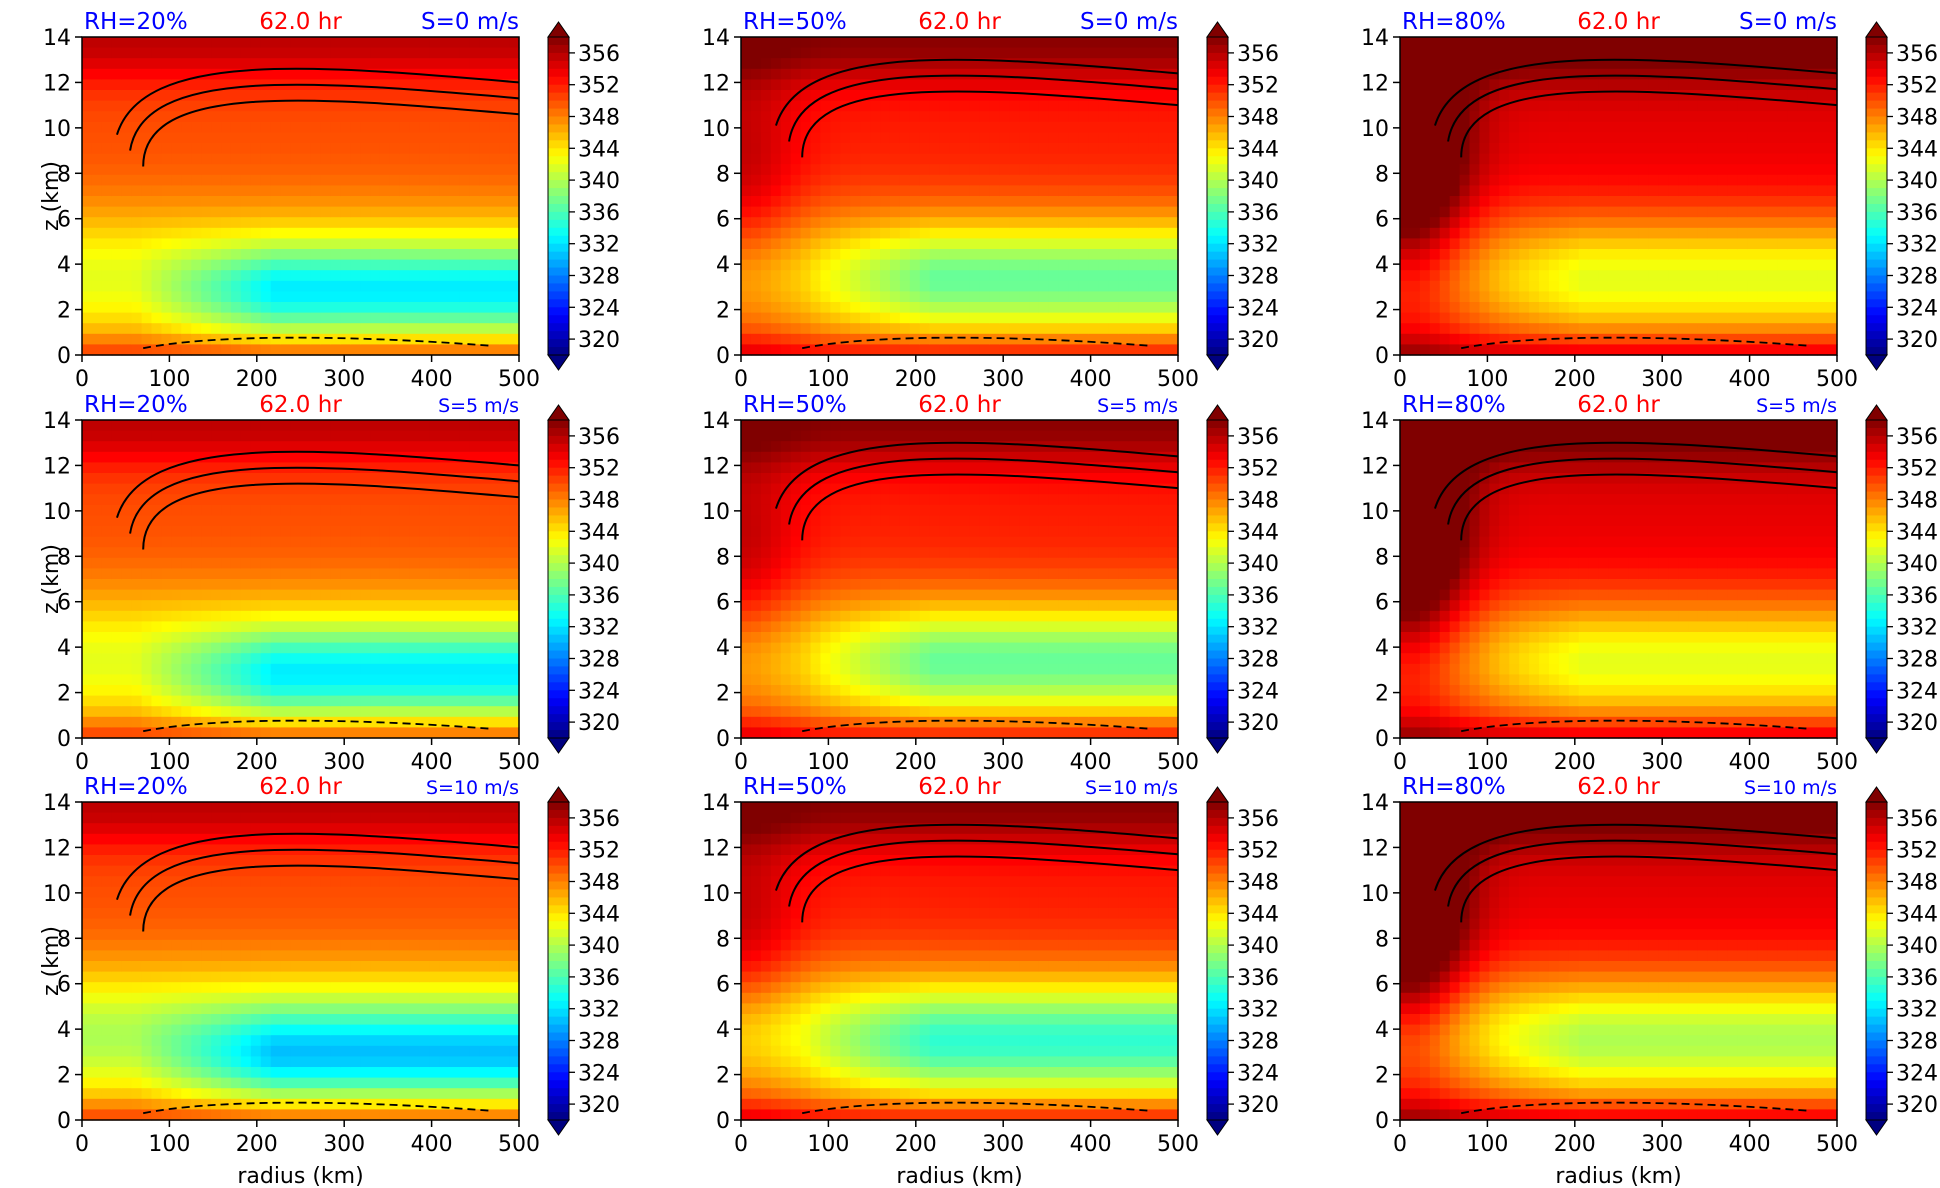 Image resolution: width=1940 pixels, height=1188 pixels. I want to click on x-tick-label: 100, so click(828, 379).